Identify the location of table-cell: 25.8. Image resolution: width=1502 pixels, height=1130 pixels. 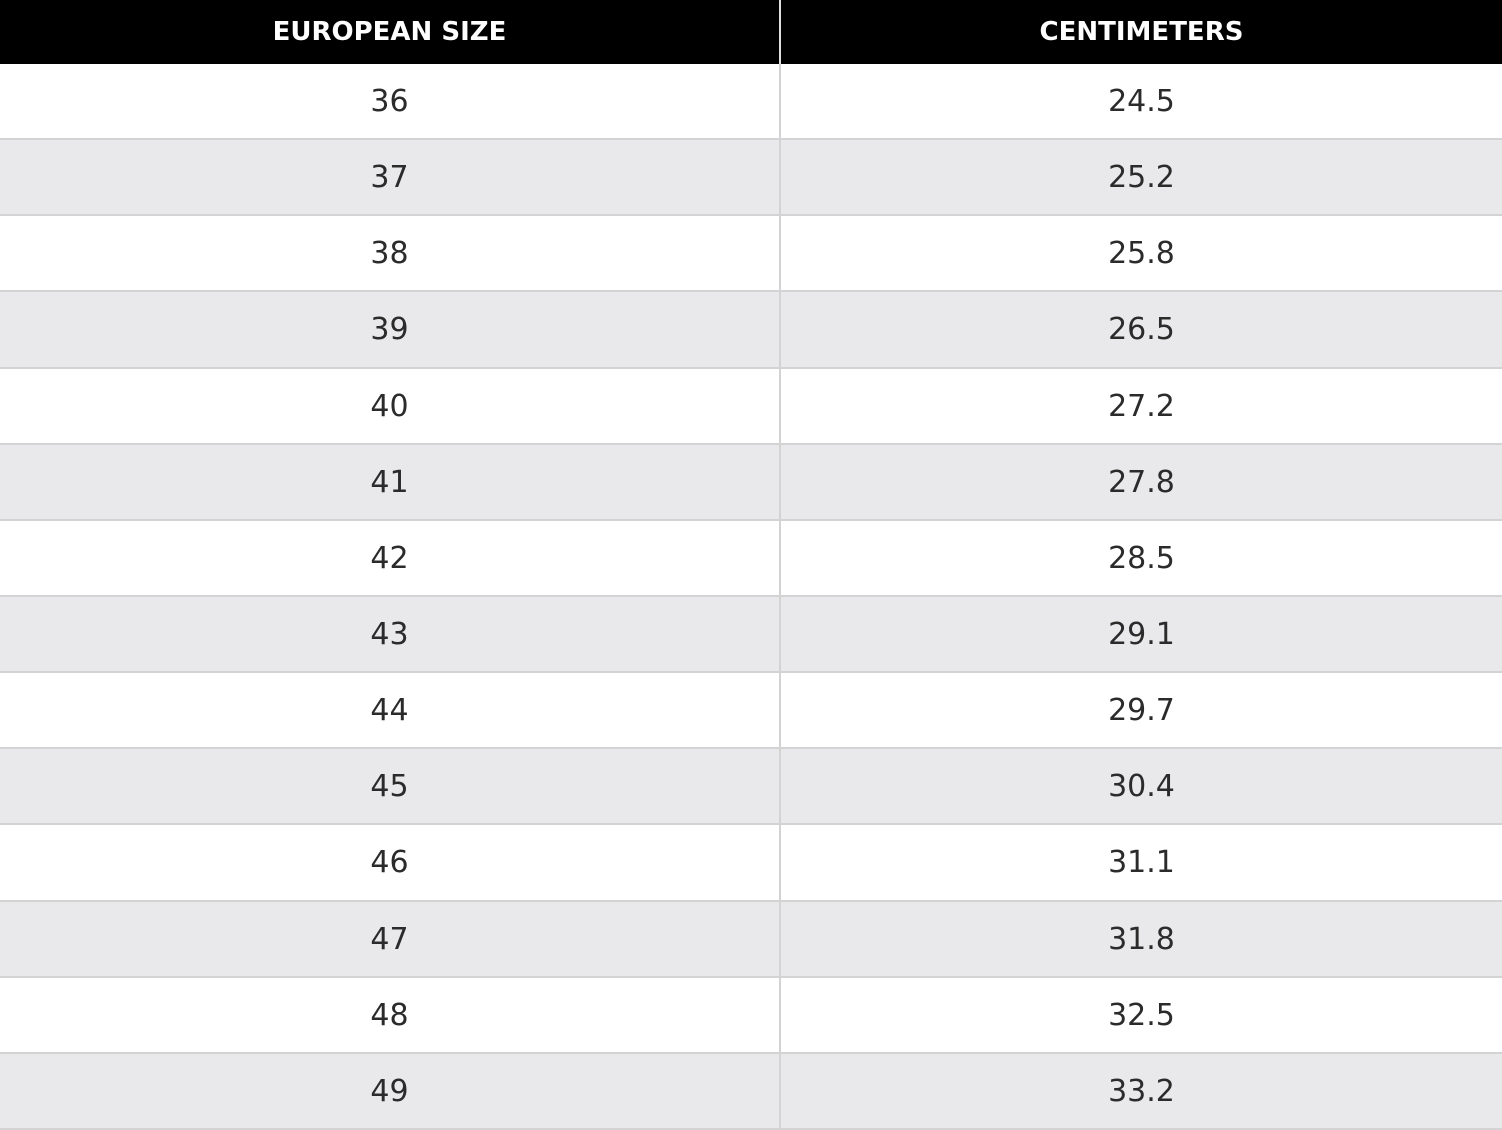
(1141, 254).